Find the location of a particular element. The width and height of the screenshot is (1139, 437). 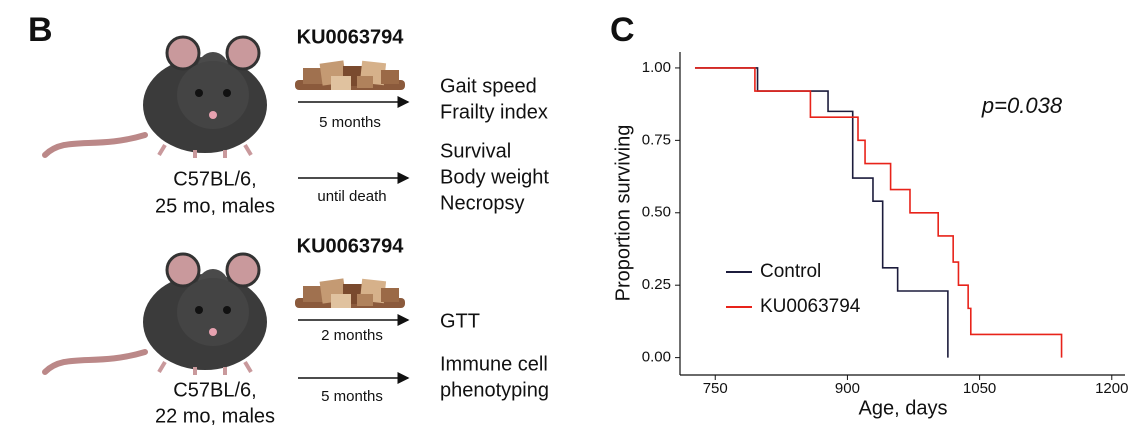

outcome: Survival is located at coordinates (475, 151).